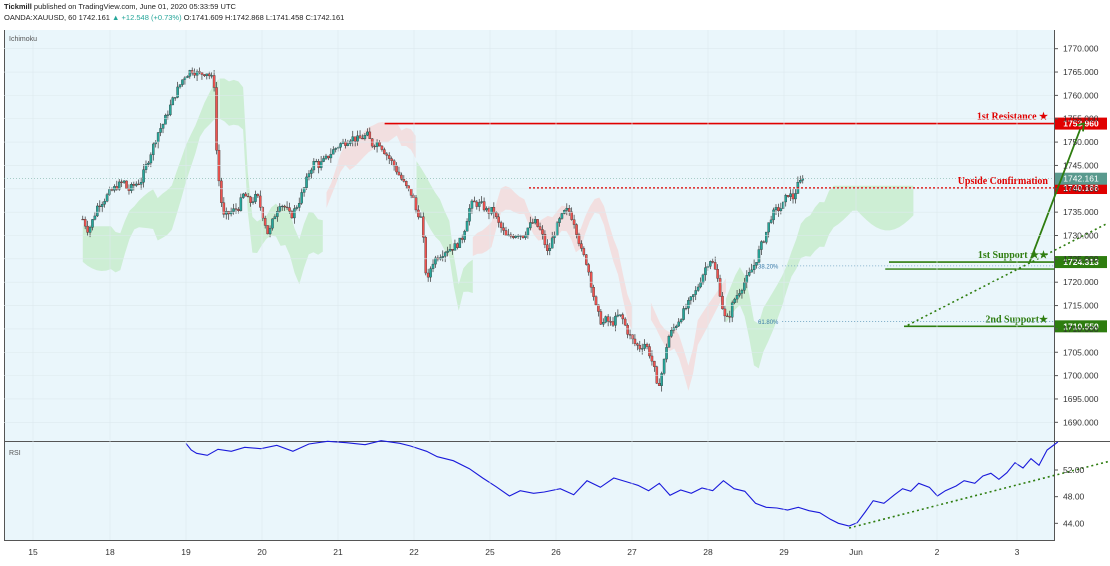 This screenshot has height=566, width=1110. Describe the element at coordinates (1081, 212) in the screenshot. I see `price-tick-label: 1735.000` at that location.